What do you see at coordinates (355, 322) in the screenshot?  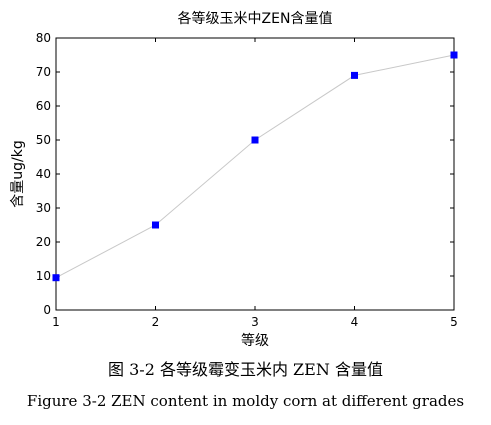 I see `x-tick-label: 4` at bounding box center [355, 322].